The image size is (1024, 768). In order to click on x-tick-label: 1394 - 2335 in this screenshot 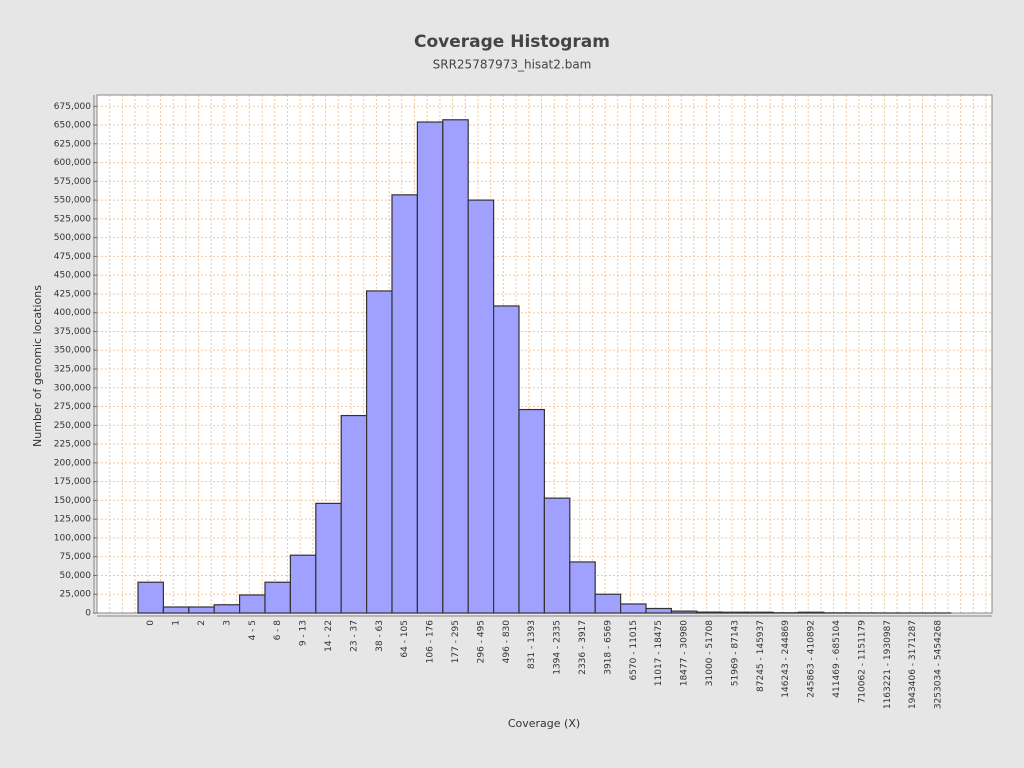, I will do `click(558, 647)`.